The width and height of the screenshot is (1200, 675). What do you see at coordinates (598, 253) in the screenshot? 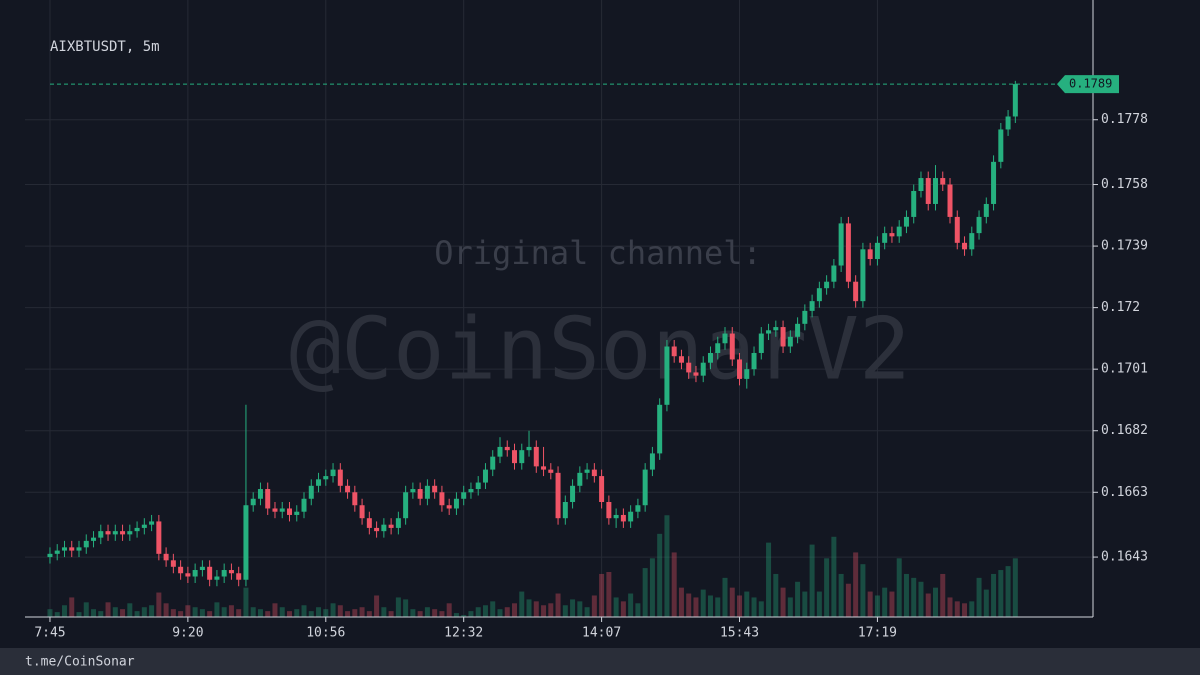
I see `watermark-line: Original channel:` at bounding box center [598, 253].